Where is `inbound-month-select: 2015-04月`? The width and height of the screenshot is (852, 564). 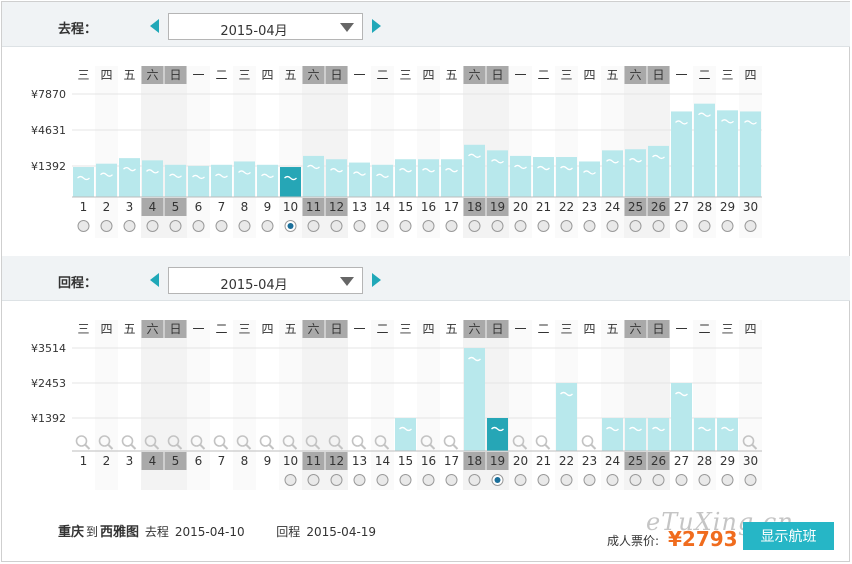 inbound-month-select: 2015-04月 is located at coordinates (265, 280).